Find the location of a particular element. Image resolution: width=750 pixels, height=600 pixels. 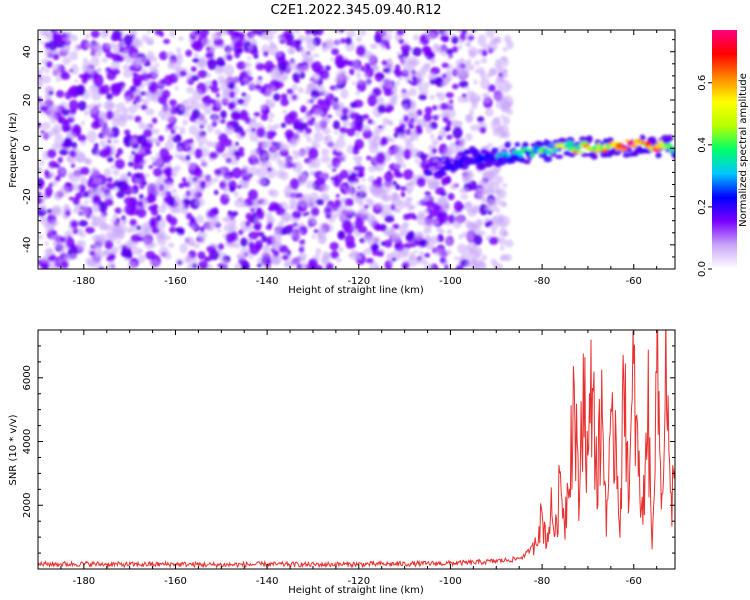

y-tick-label: 6000 is located at coordinates (27, 377).